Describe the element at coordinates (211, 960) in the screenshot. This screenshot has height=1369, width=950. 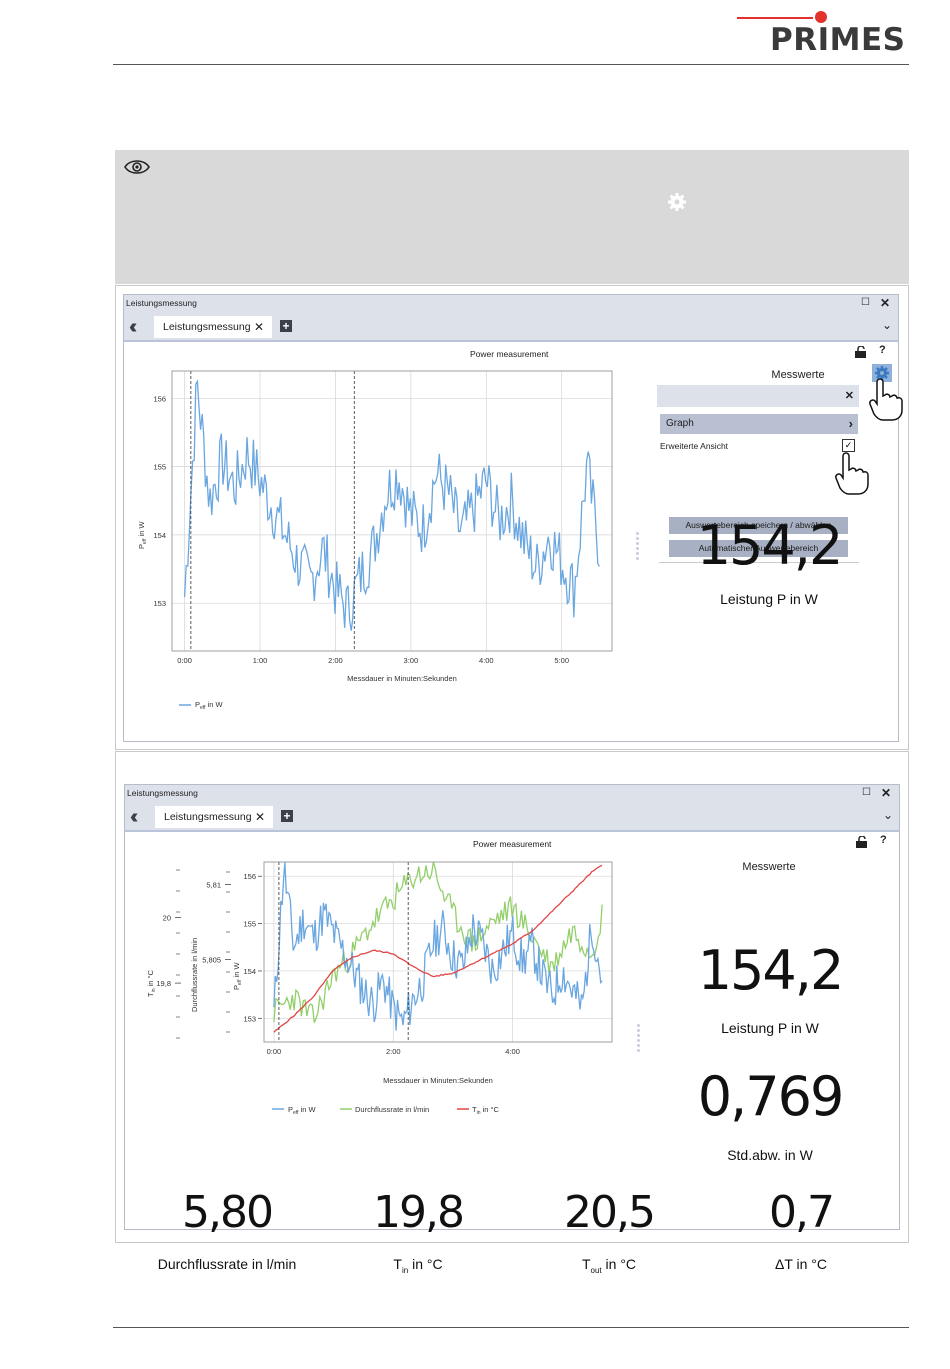
I see `flow-tick-label: 5,805` at that location.